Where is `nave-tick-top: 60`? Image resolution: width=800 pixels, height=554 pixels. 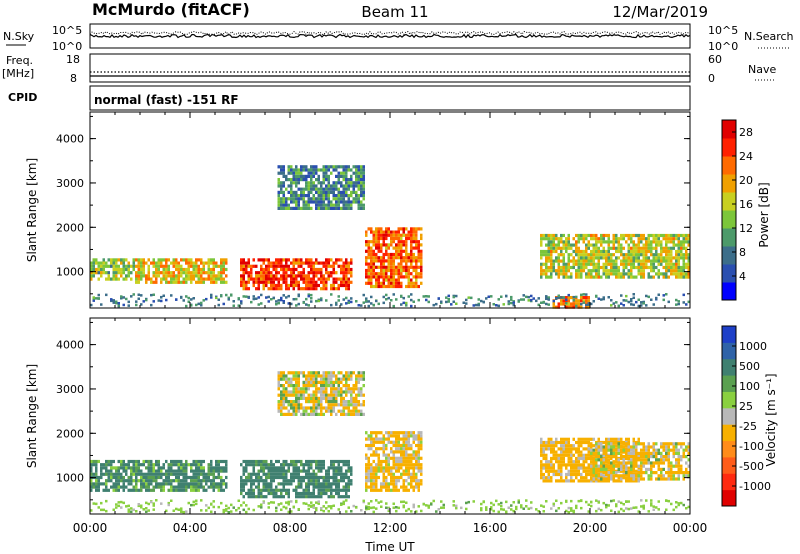 nave-tick-top: 60 is located at coordinates (715, 59).